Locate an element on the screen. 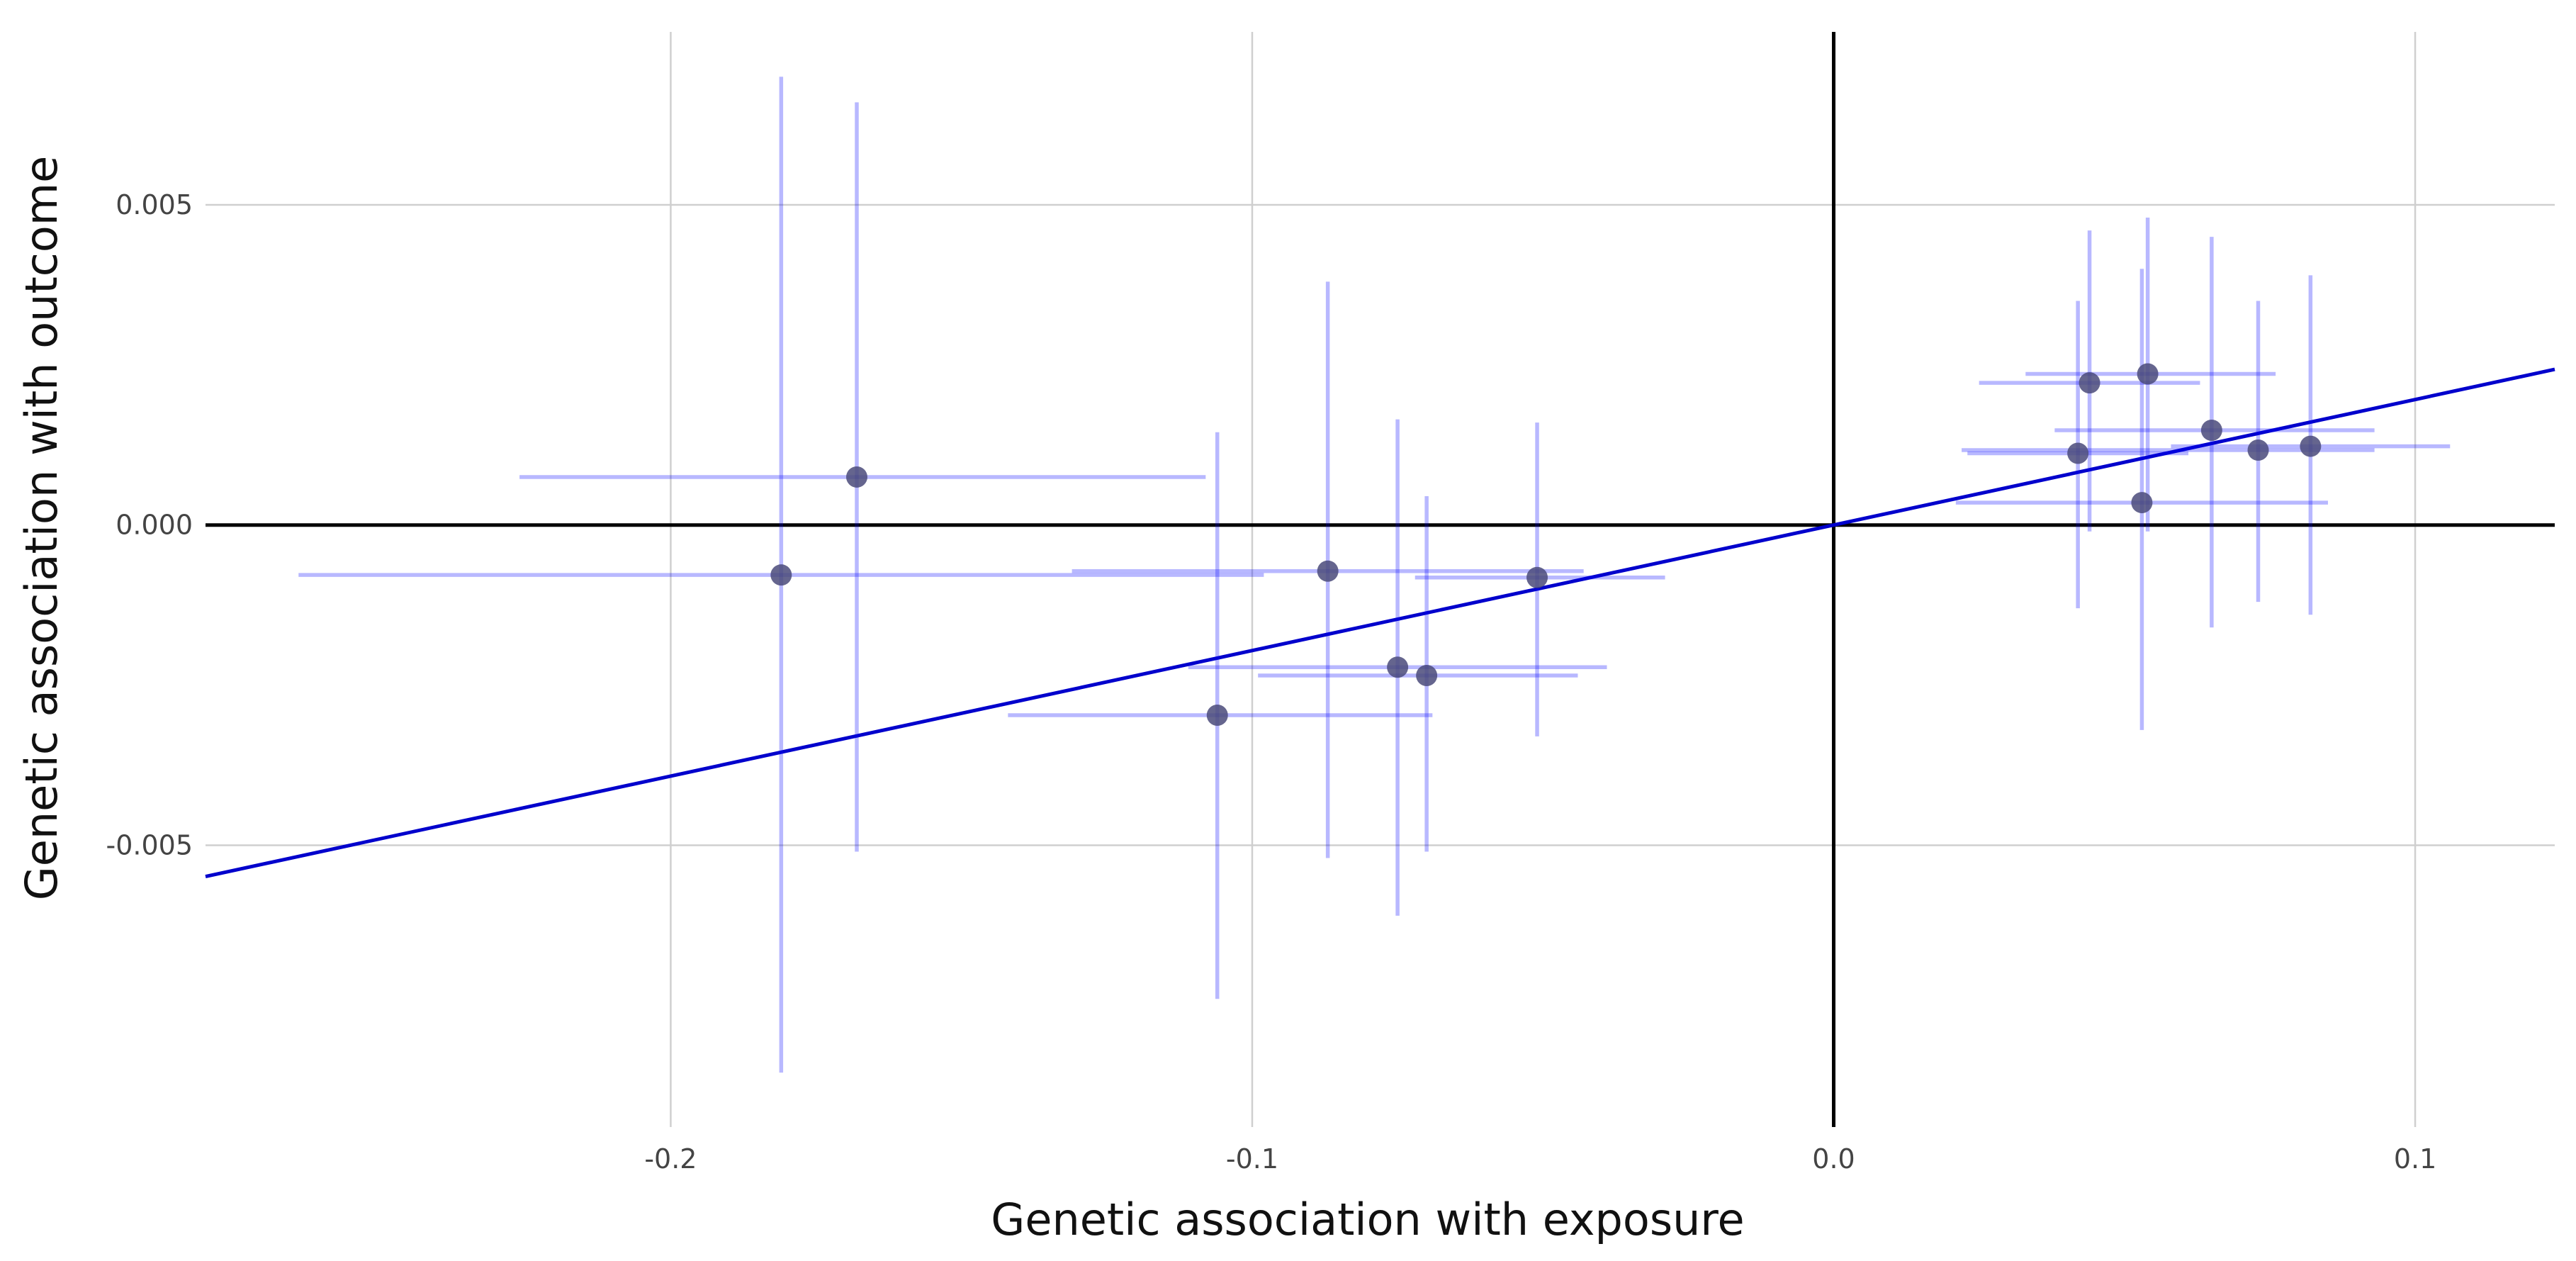 Image resolution: width=2576 pixels, height=1261 pixels. y-tick-label: -0.005 is located at coordinates (149, 845).